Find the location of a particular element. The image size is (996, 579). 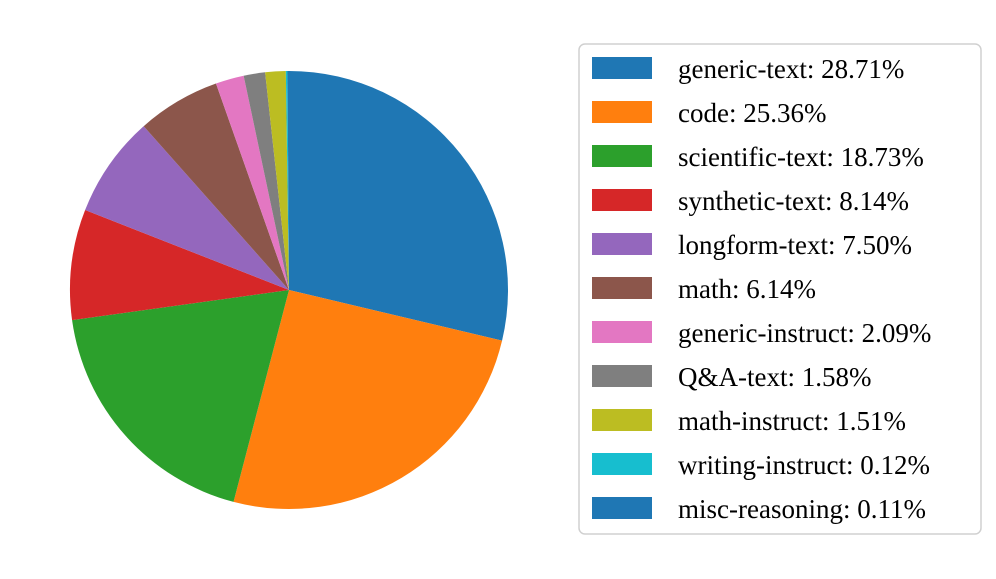

legend-label-9: writing-instruct: 0.12% is located at coordinates (804, 465).